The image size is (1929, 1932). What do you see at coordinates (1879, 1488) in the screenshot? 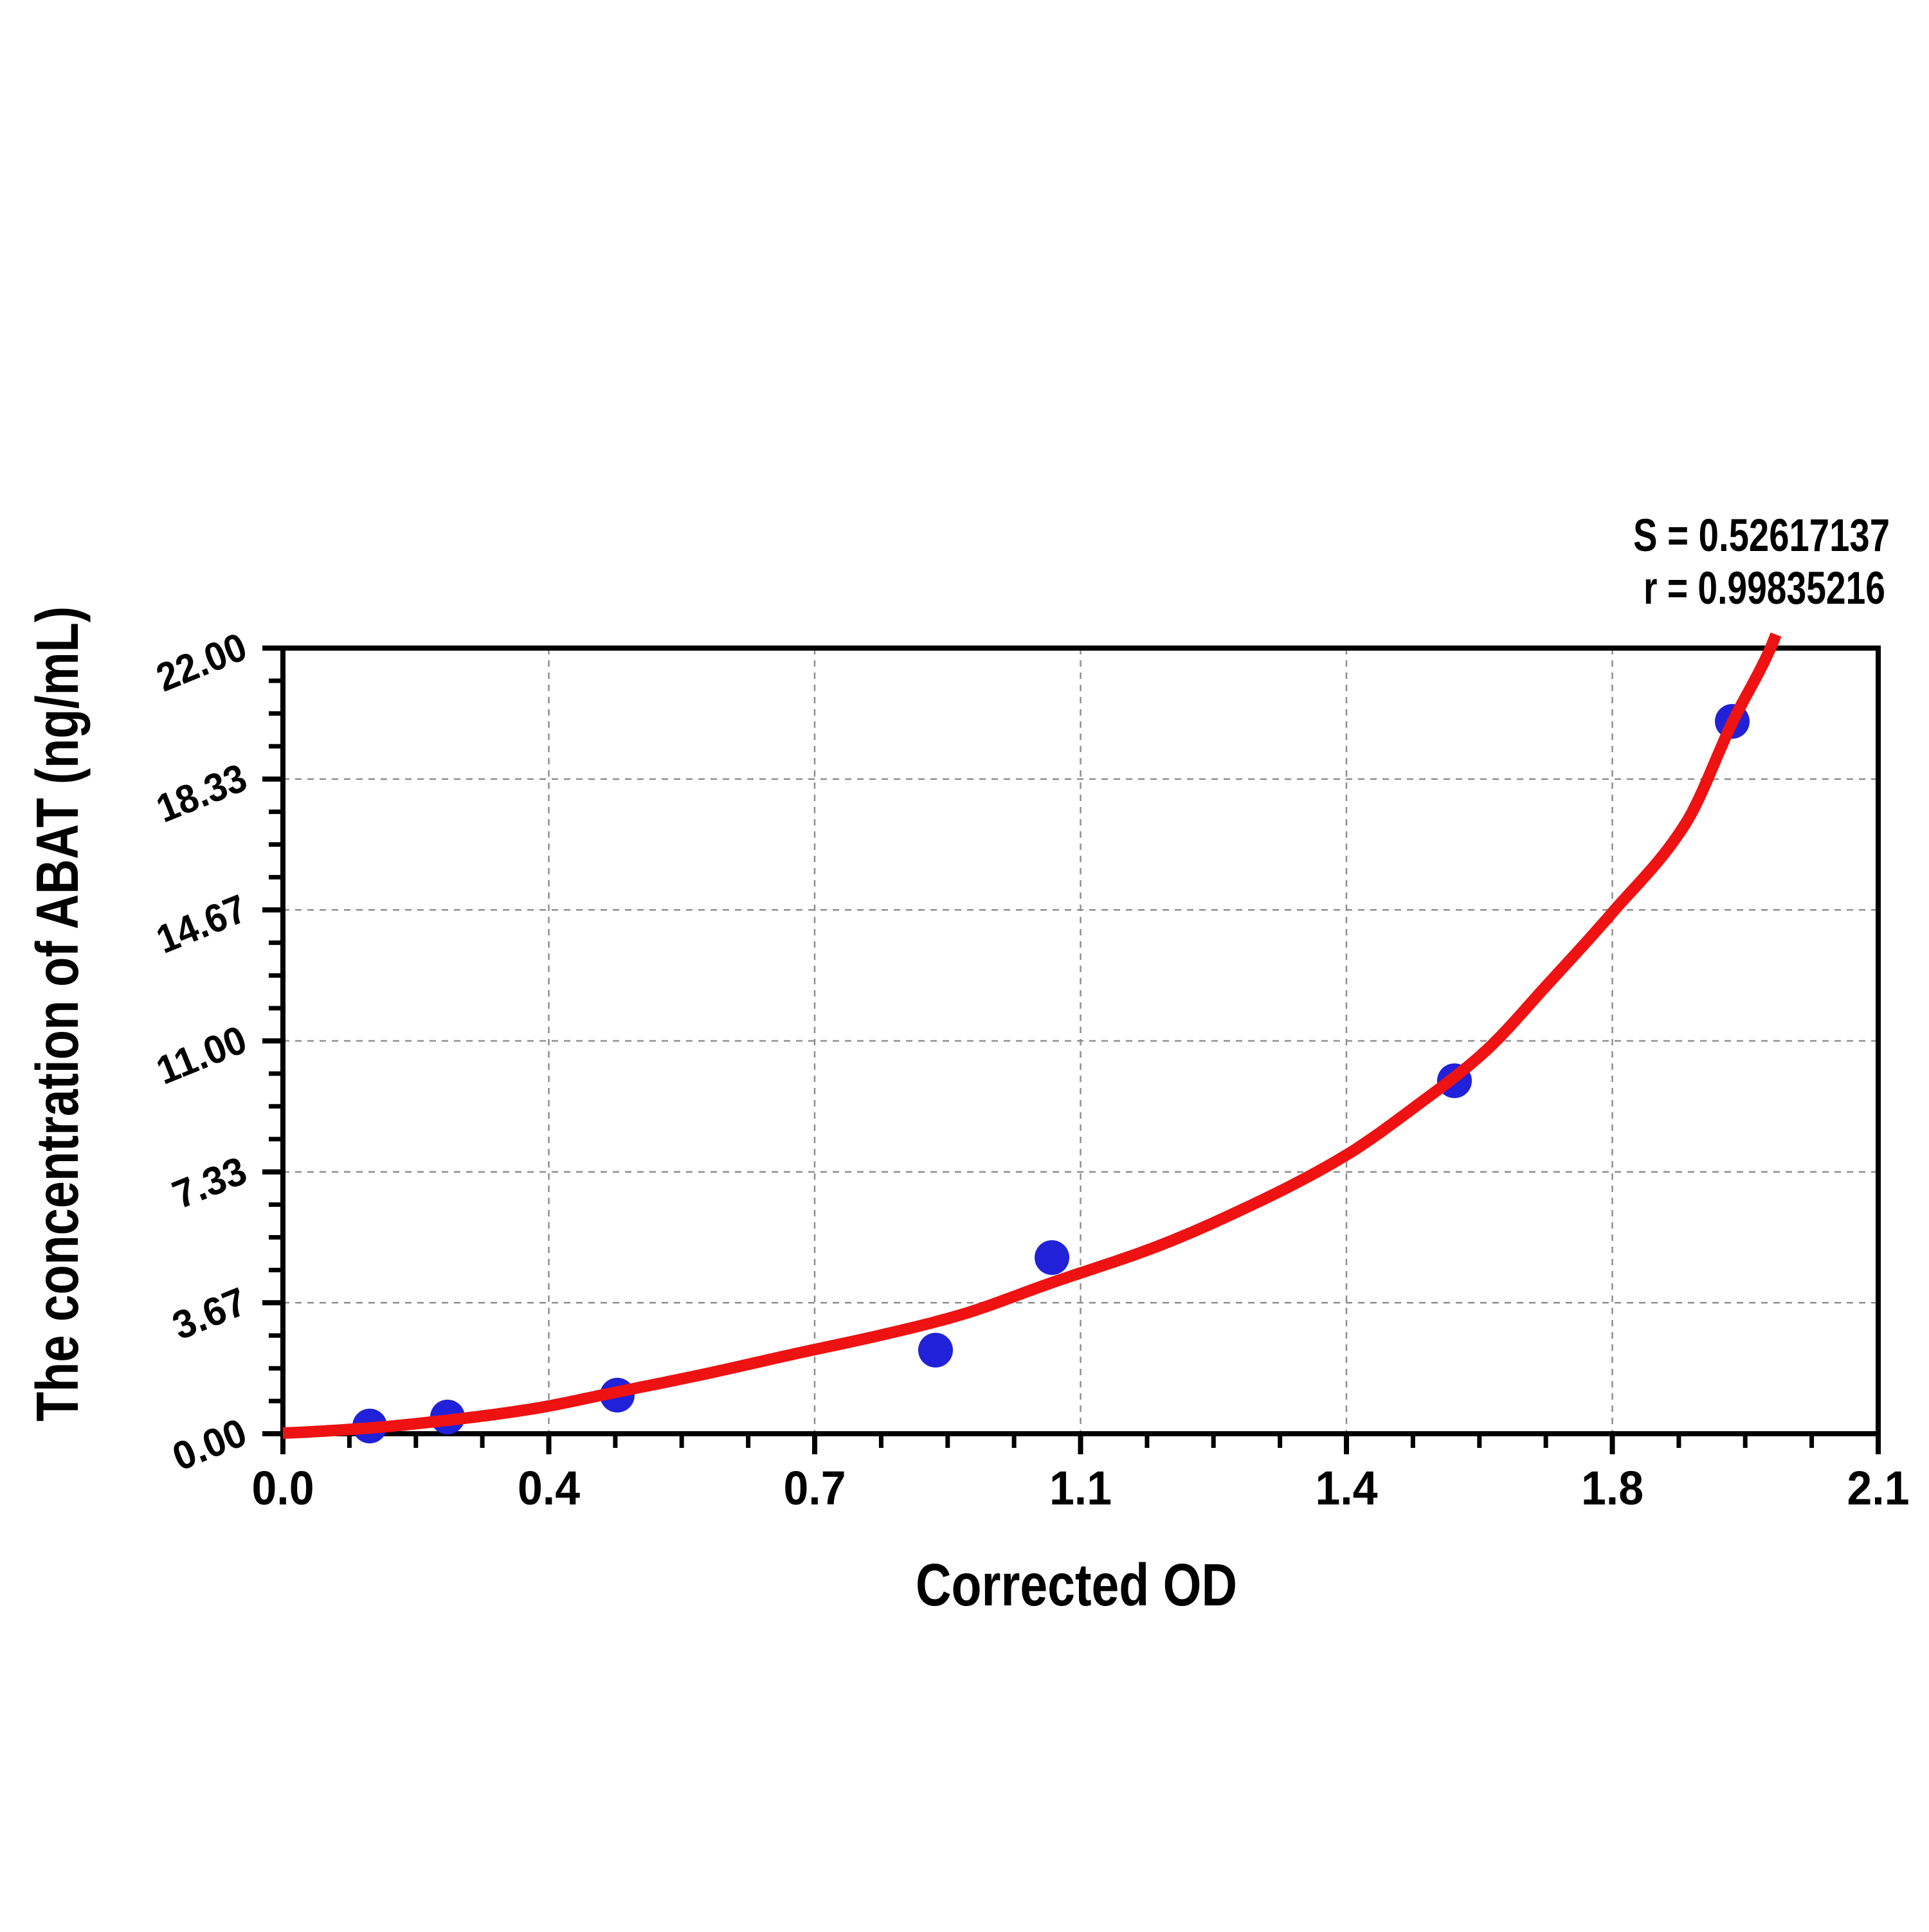
I see `svg-text: 2.1` at bounding box center [1879, 1488].